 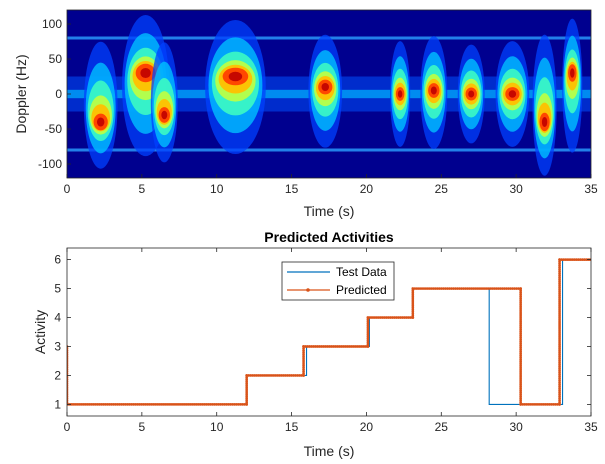 What do you see at coordinates (57, 289) in the screenshot?
I see `activity-ytick-label: 5` at bounding box center [57, 289].